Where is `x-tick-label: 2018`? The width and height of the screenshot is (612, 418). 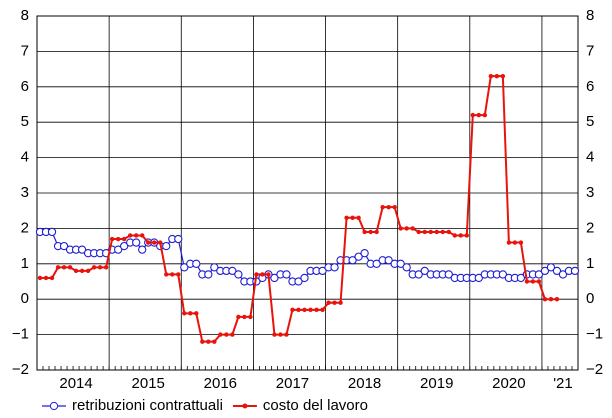 x-tick-label: 2018 is located at coordinates (364, 383).